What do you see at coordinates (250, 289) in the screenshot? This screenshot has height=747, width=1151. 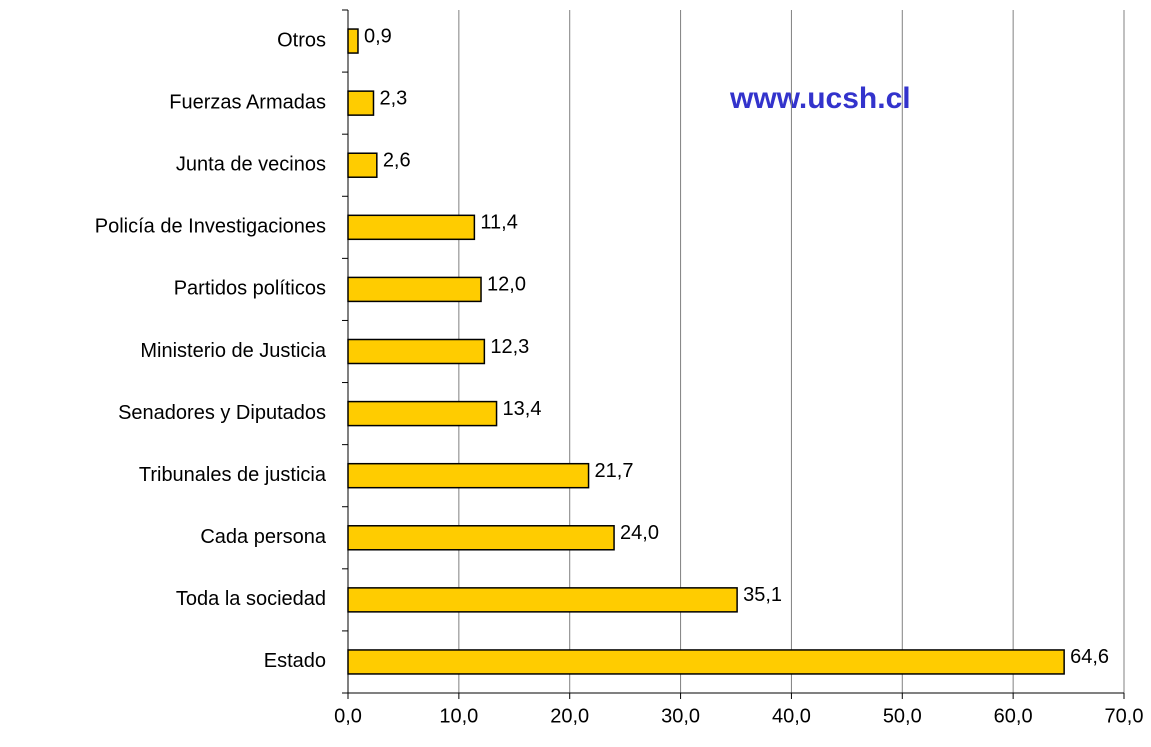 I see `y-tick-label: Partidos políticos` at bounding box center [250, 289].